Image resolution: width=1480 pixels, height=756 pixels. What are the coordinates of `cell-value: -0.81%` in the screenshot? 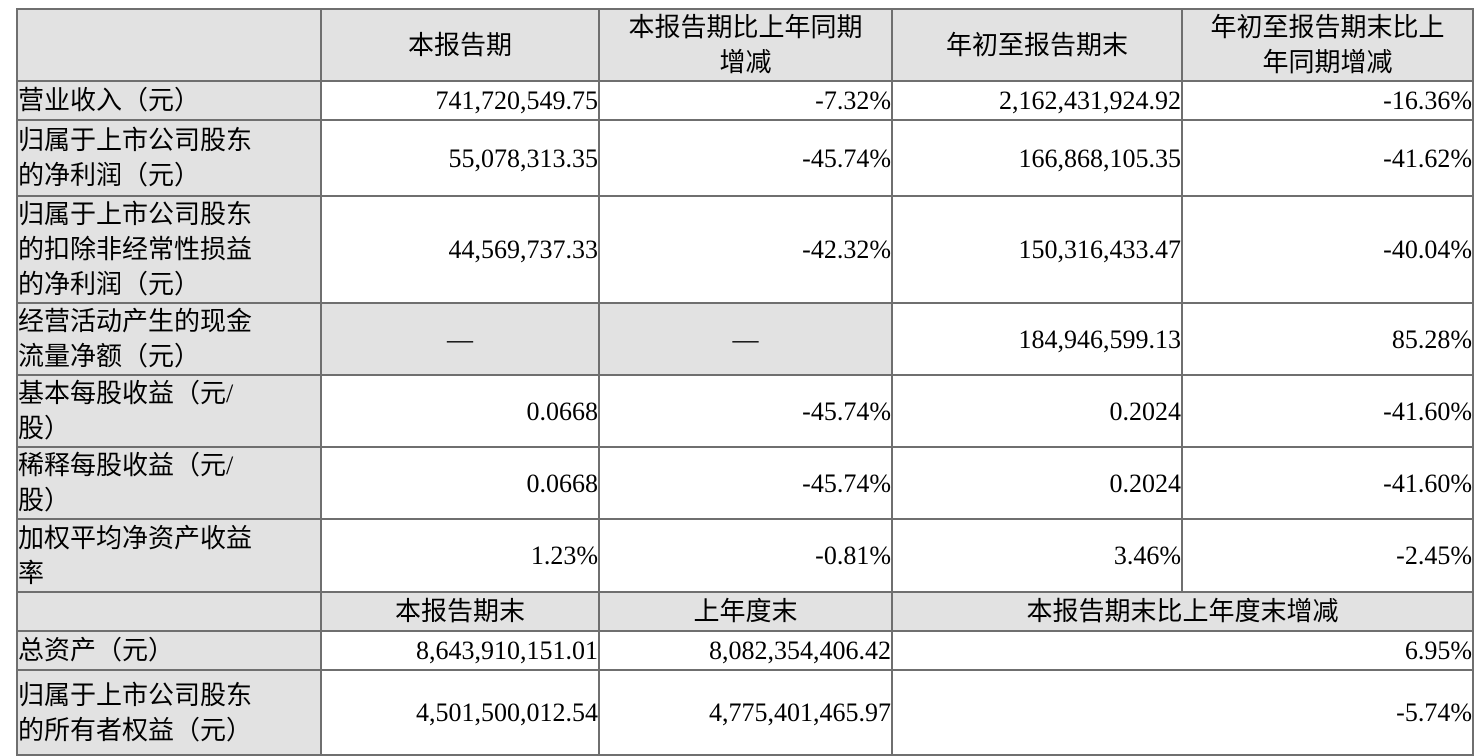 It's located at (745, 555).